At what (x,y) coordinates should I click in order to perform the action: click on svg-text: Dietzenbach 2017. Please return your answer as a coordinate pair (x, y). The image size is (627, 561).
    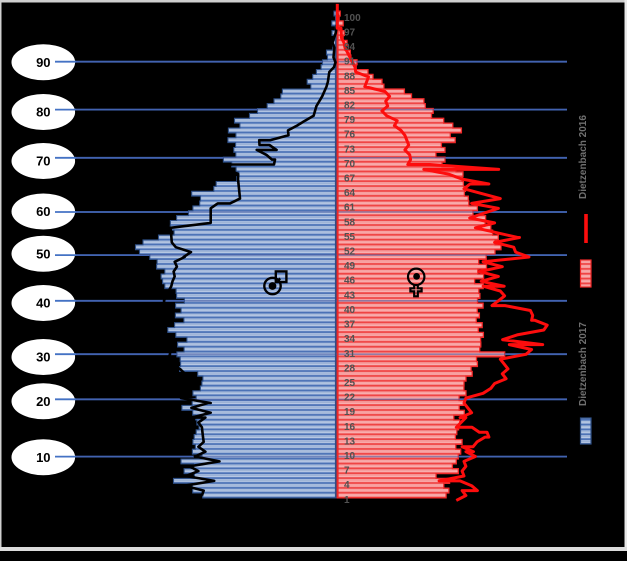
    Looking at the image, I should click on (583, 364).